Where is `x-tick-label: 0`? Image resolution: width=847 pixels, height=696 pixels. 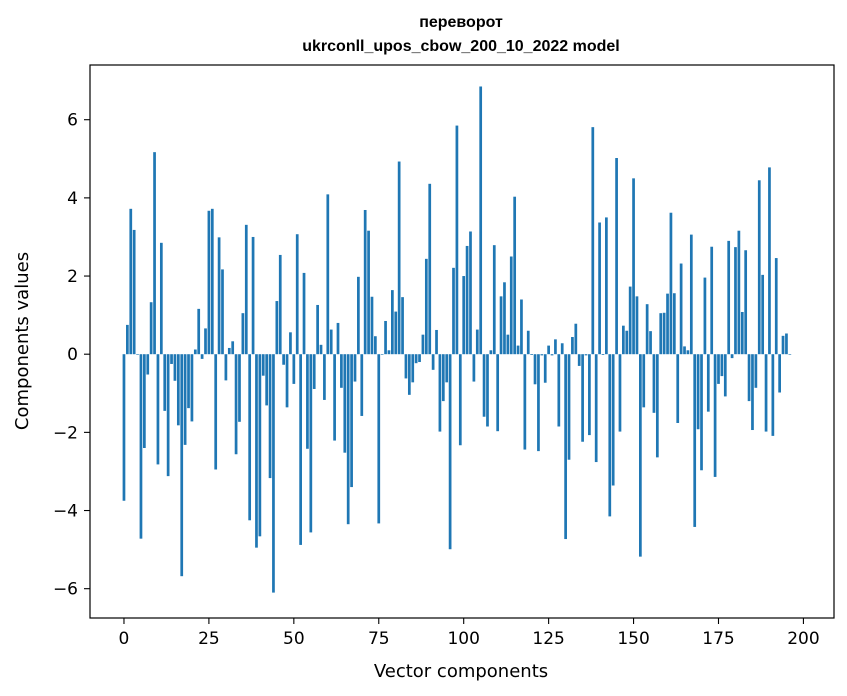
x-tick-label: 0 is located at coordinates (124, 639).